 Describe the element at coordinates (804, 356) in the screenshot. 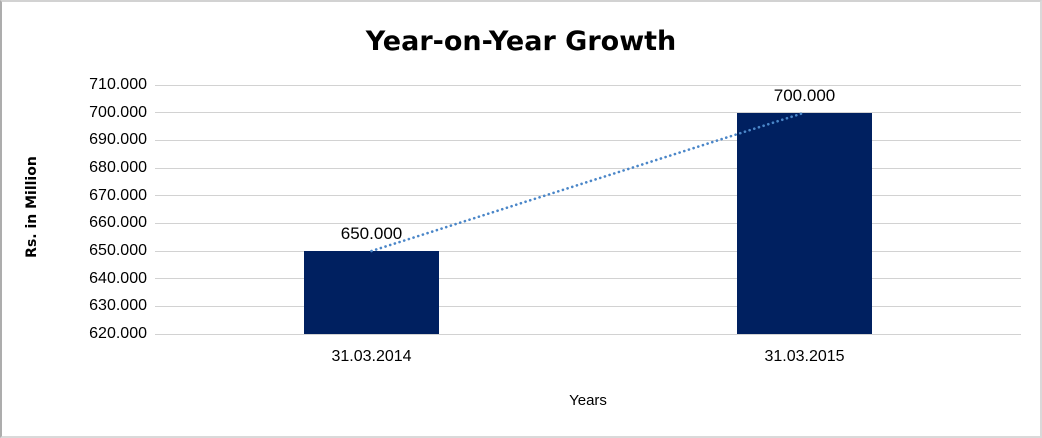

I see `x-tick-label: 31.03.2015` at that location.